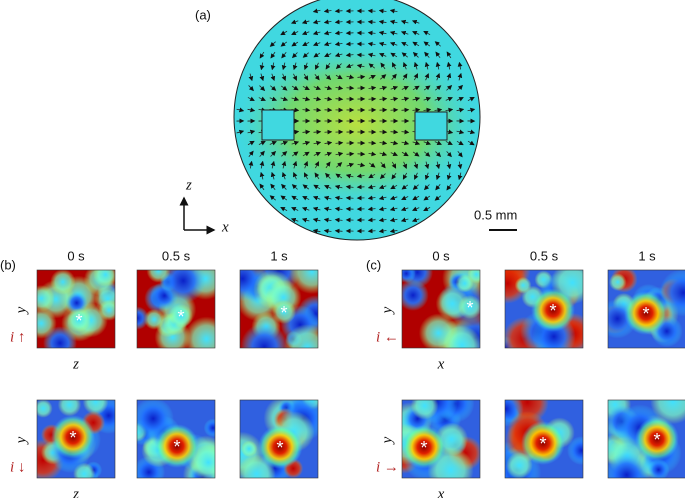 This screenshot has height=498, width=685. What do you see at coordinates (387, 337) in the screenshot?
I see `current-label: i ←` at bounding box center [387, 337].